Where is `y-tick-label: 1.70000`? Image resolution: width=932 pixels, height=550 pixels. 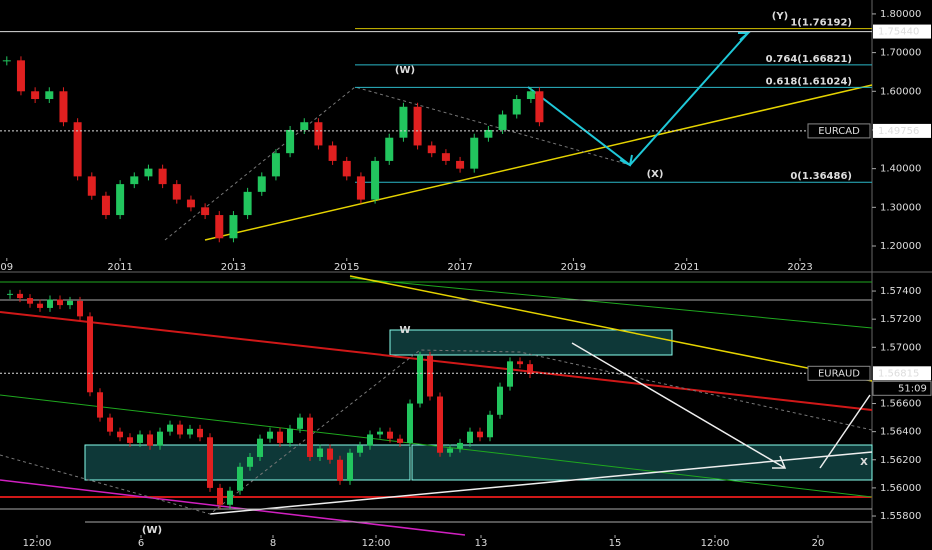
y-tick-label: 1.70000 is located at coordinates (900, 53).